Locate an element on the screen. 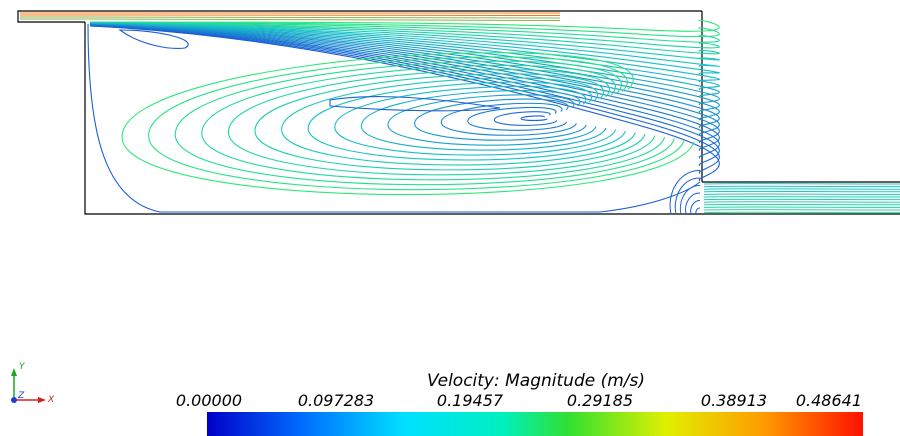 This screenshot has height=436, width=900. colorbar-tick-label: 0.00000 is located at coordinates (209, 400).